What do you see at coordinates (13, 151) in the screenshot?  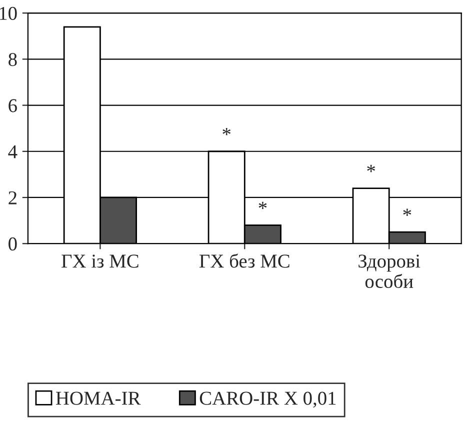 I see `y-tick-label: 4` at bounding box center [13, 151].